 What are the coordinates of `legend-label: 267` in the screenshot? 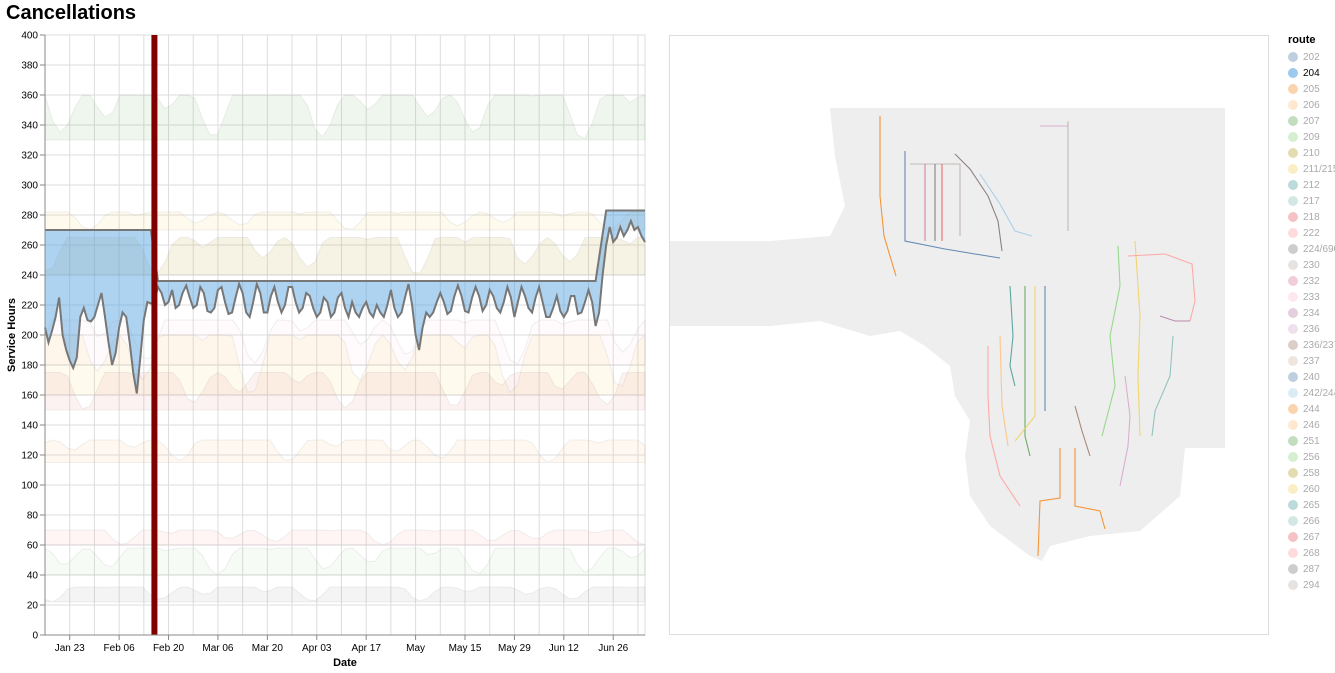 It's located at (1311, 537).